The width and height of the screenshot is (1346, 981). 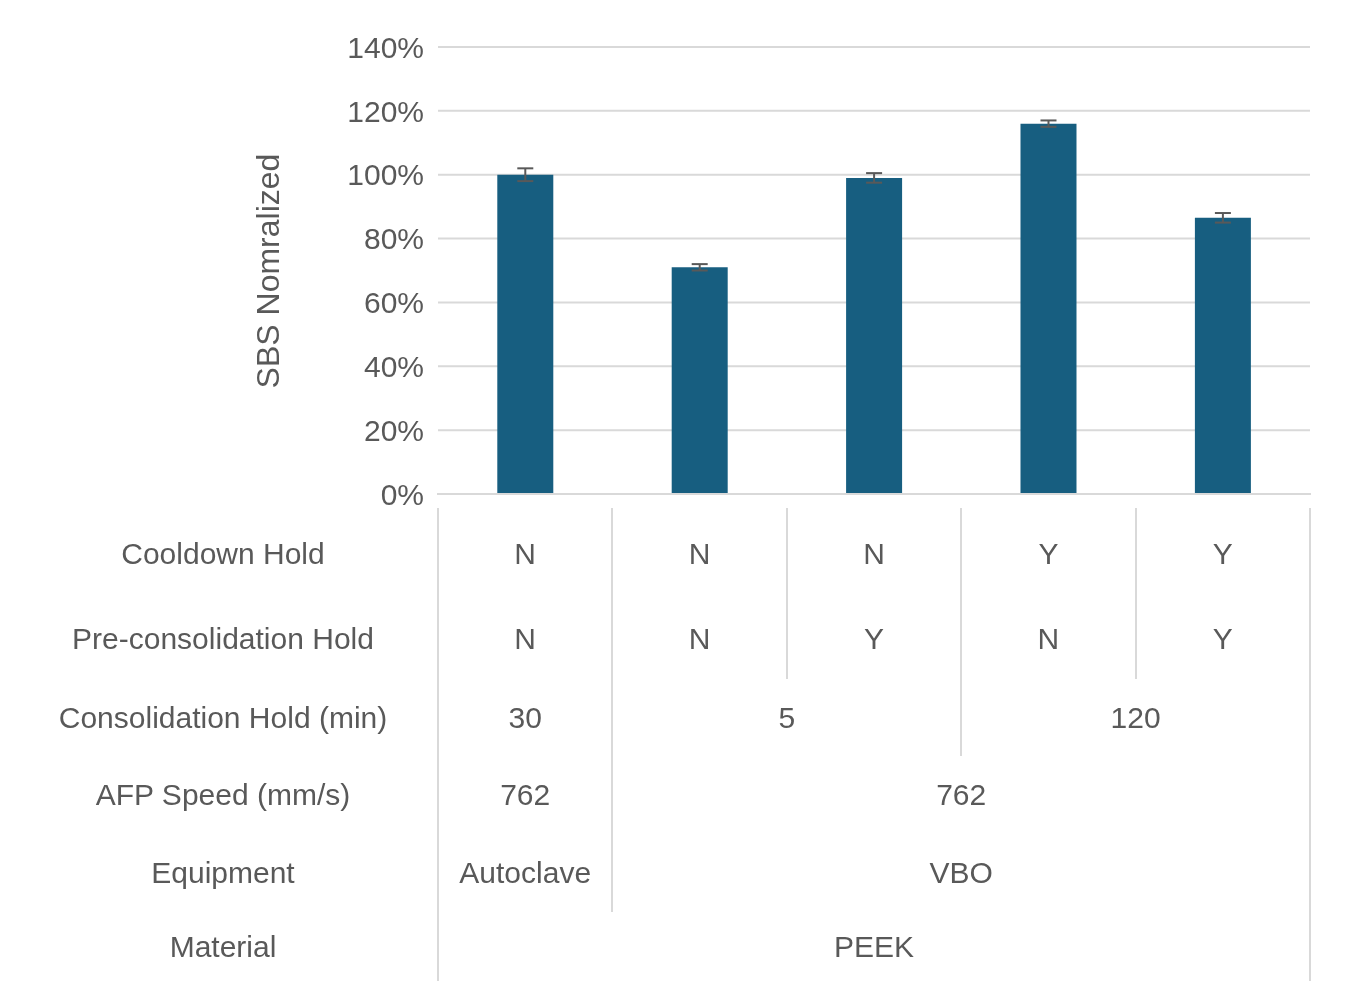 What do you see at coordinates (223, 553) in the screenshot?
I see `text: Cooldown Hold` at bounding box center [223, 553].